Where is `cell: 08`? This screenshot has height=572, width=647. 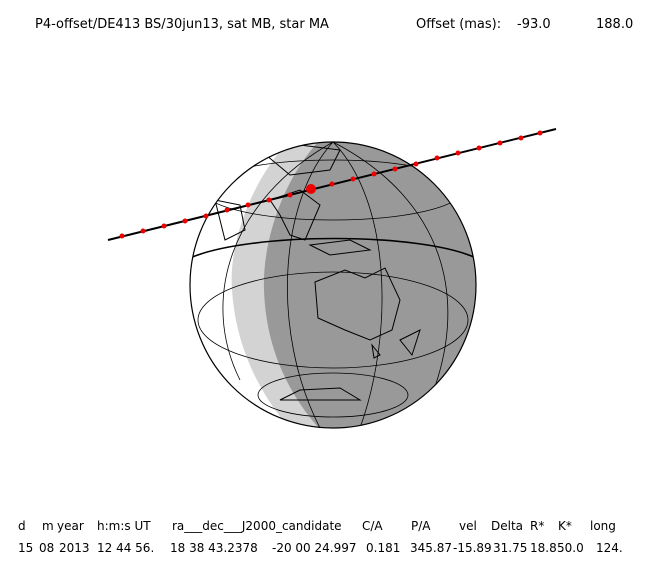
cell: 08 is located at coordinates (46, 548).